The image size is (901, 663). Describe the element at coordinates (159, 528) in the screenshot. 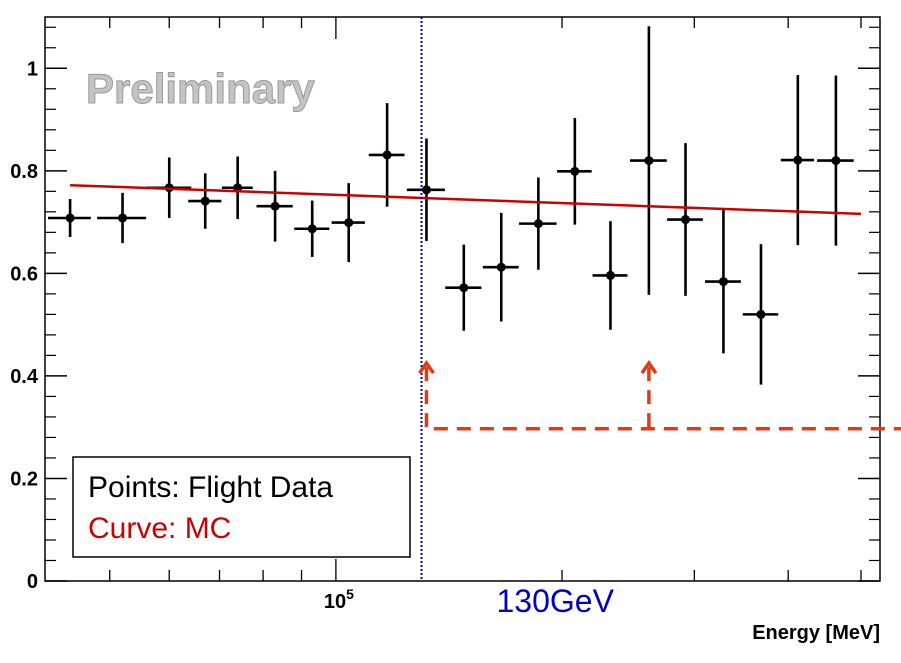

I see `legend-entry: Curve: MC` at that location.